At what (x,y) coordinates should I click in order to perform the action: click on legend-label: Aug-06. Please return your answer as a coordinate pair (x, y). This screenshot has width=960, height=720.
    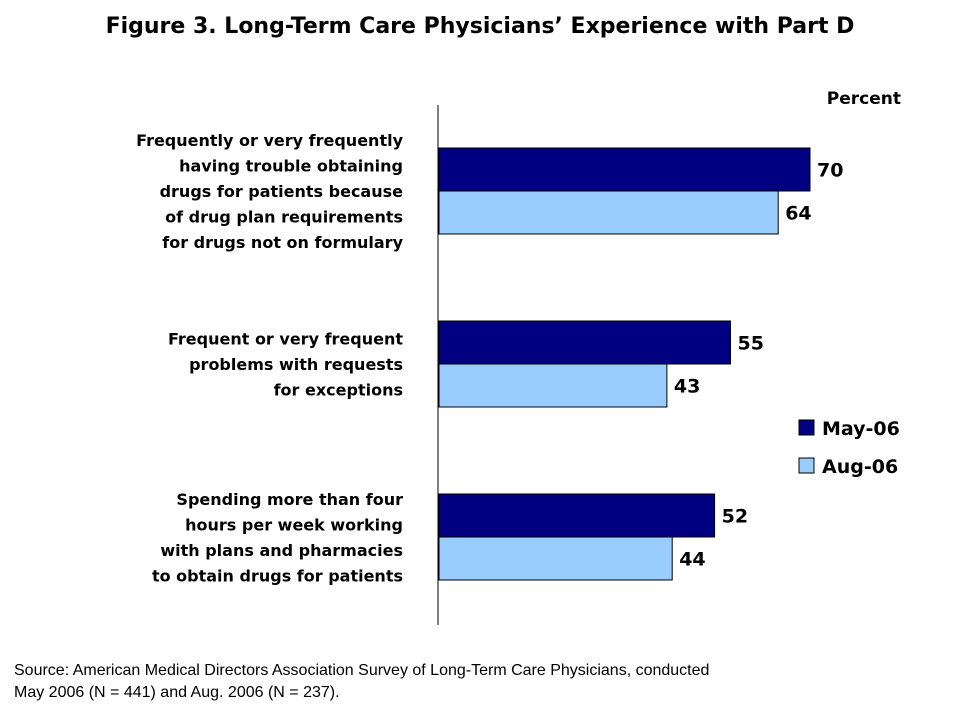
    Looking at the image, I should click on (860, 467).